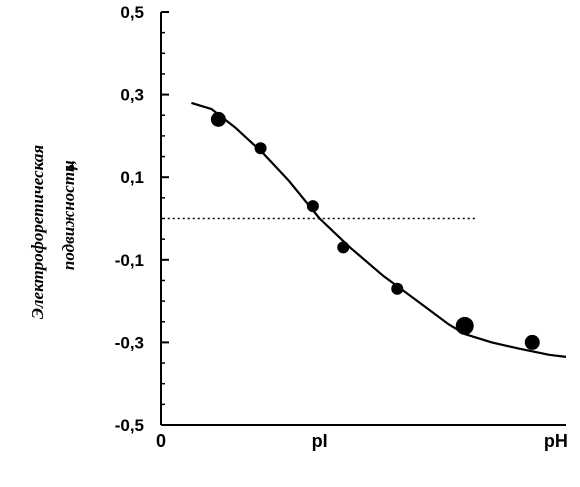 Image resolution: width=580 pixels, height=487 pixels. What do you see at coordinates (129, 425) in the screenshot?
I see `y-tick-label: -0,5` at bounding box center [129, 425].